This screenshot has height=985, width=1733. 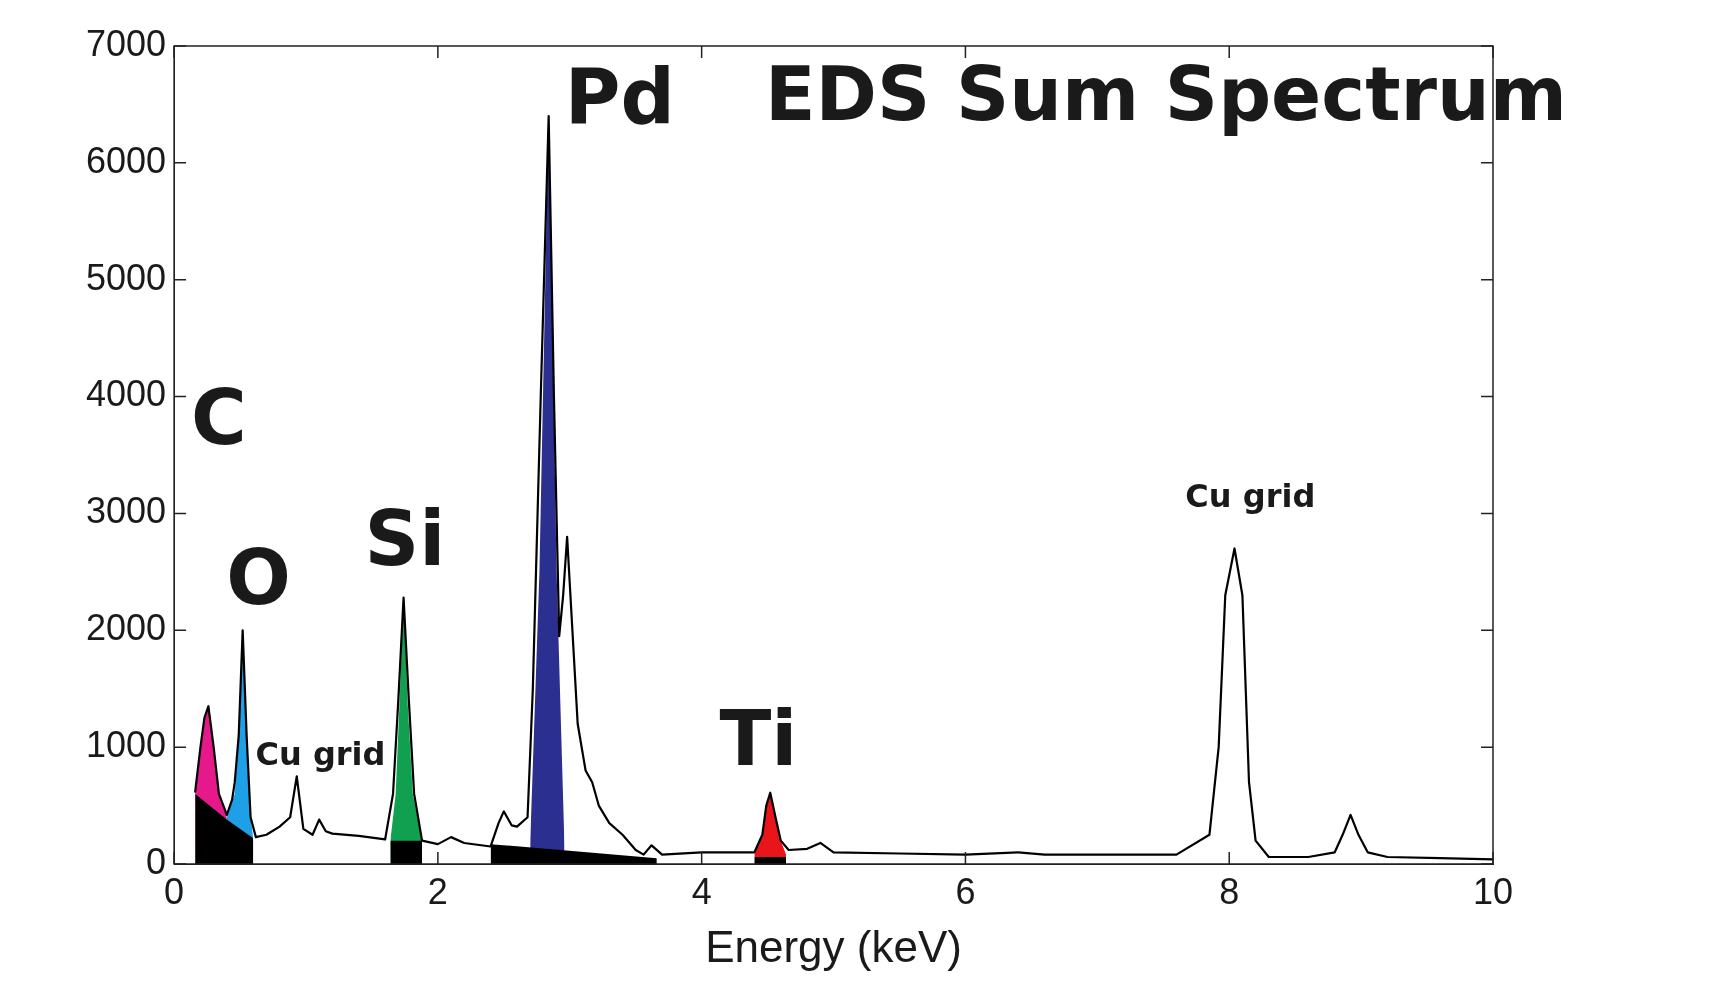 I want to click on annotation: Pd, so click(x=619, y=96).